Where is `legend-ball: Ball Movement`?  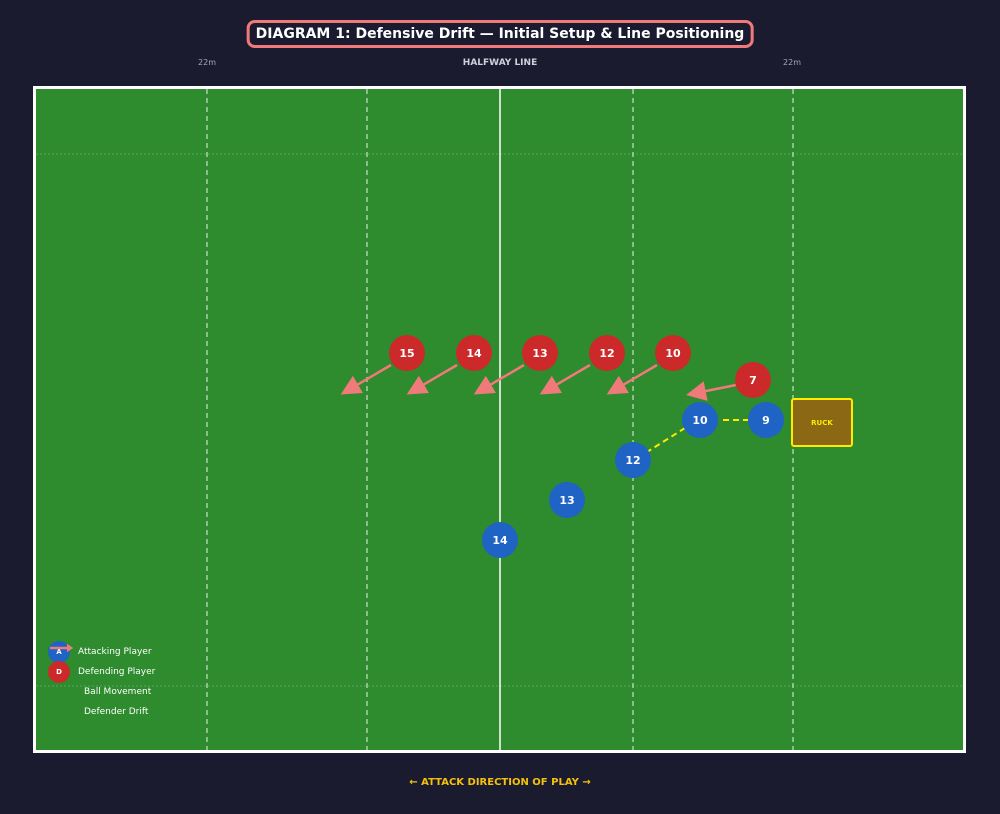 legend-ball: Ball Movement is located at coordinates (101, 673).